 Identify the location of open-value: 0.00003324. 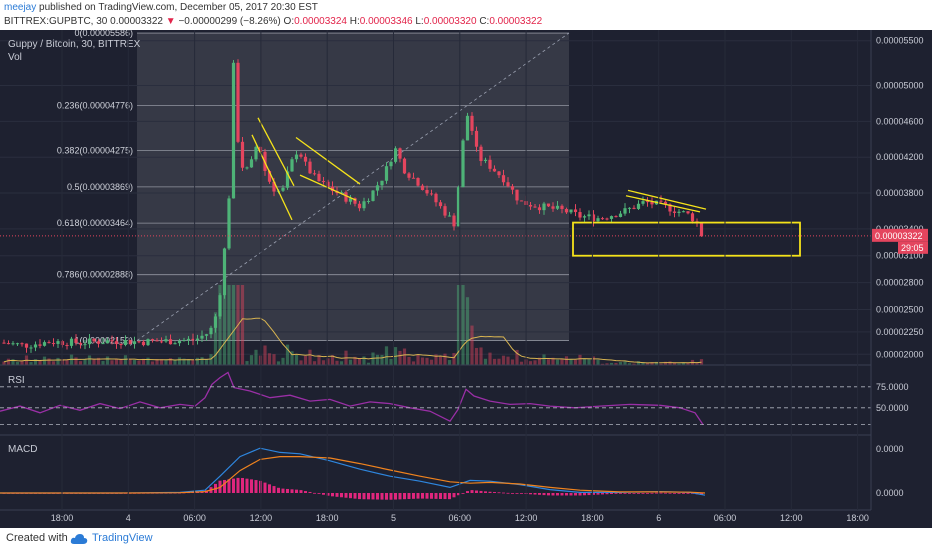
(320, 21).